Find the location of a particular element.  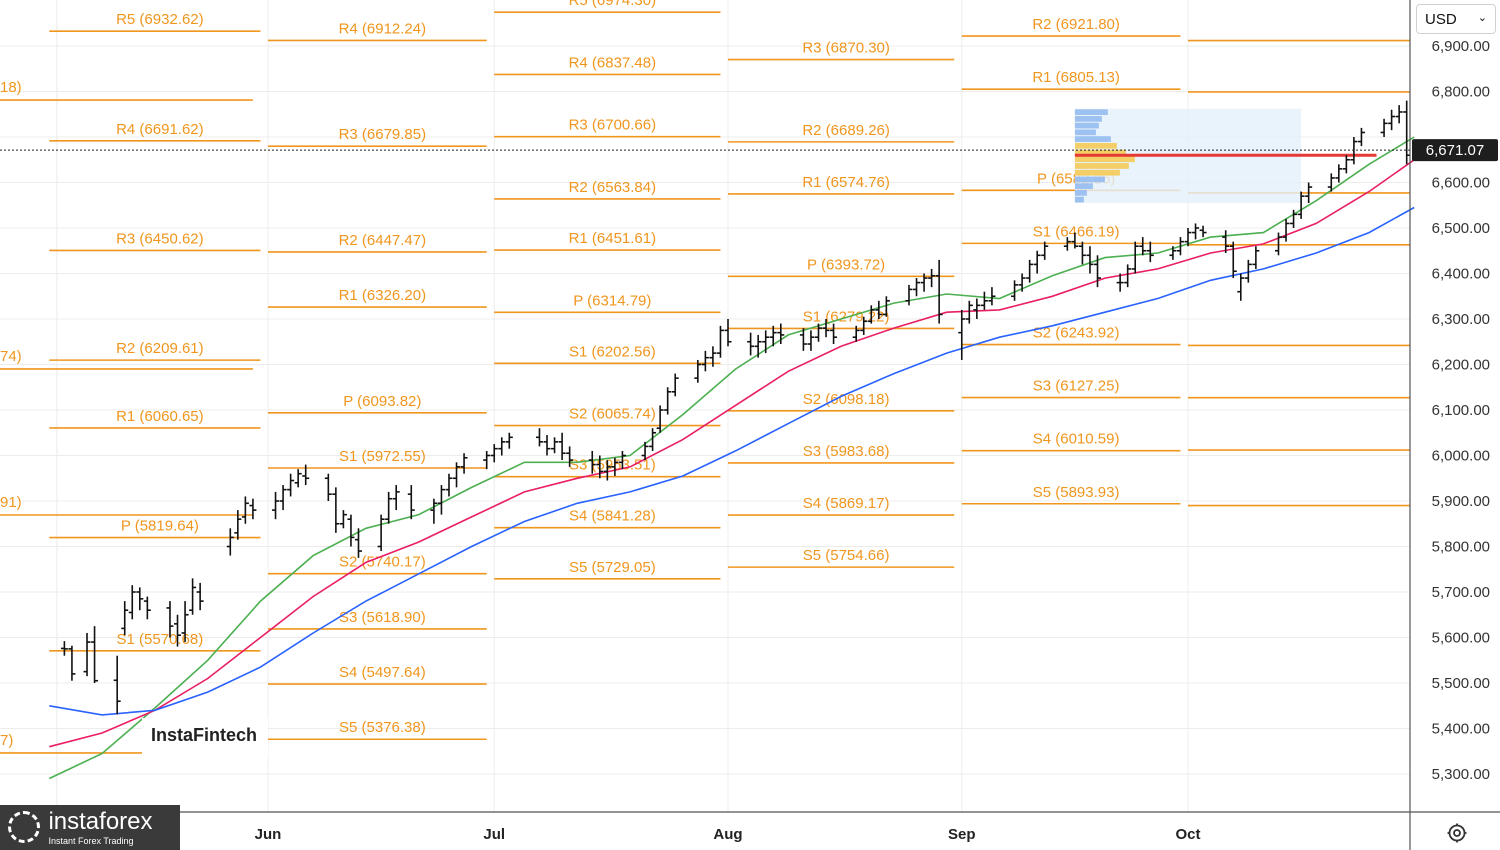

price-tick-label: 6,500.00 is located at coordinates (1461, 228).